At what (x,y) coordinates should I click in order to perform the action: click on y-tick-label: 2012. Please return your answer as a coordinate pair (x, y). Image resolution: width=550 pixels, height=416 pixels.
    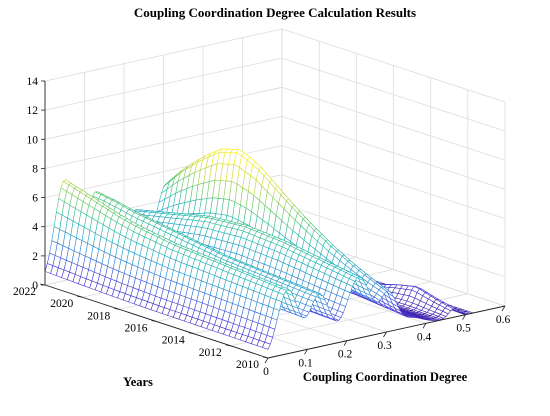
    Looking at the image, I should click on (210, 353).